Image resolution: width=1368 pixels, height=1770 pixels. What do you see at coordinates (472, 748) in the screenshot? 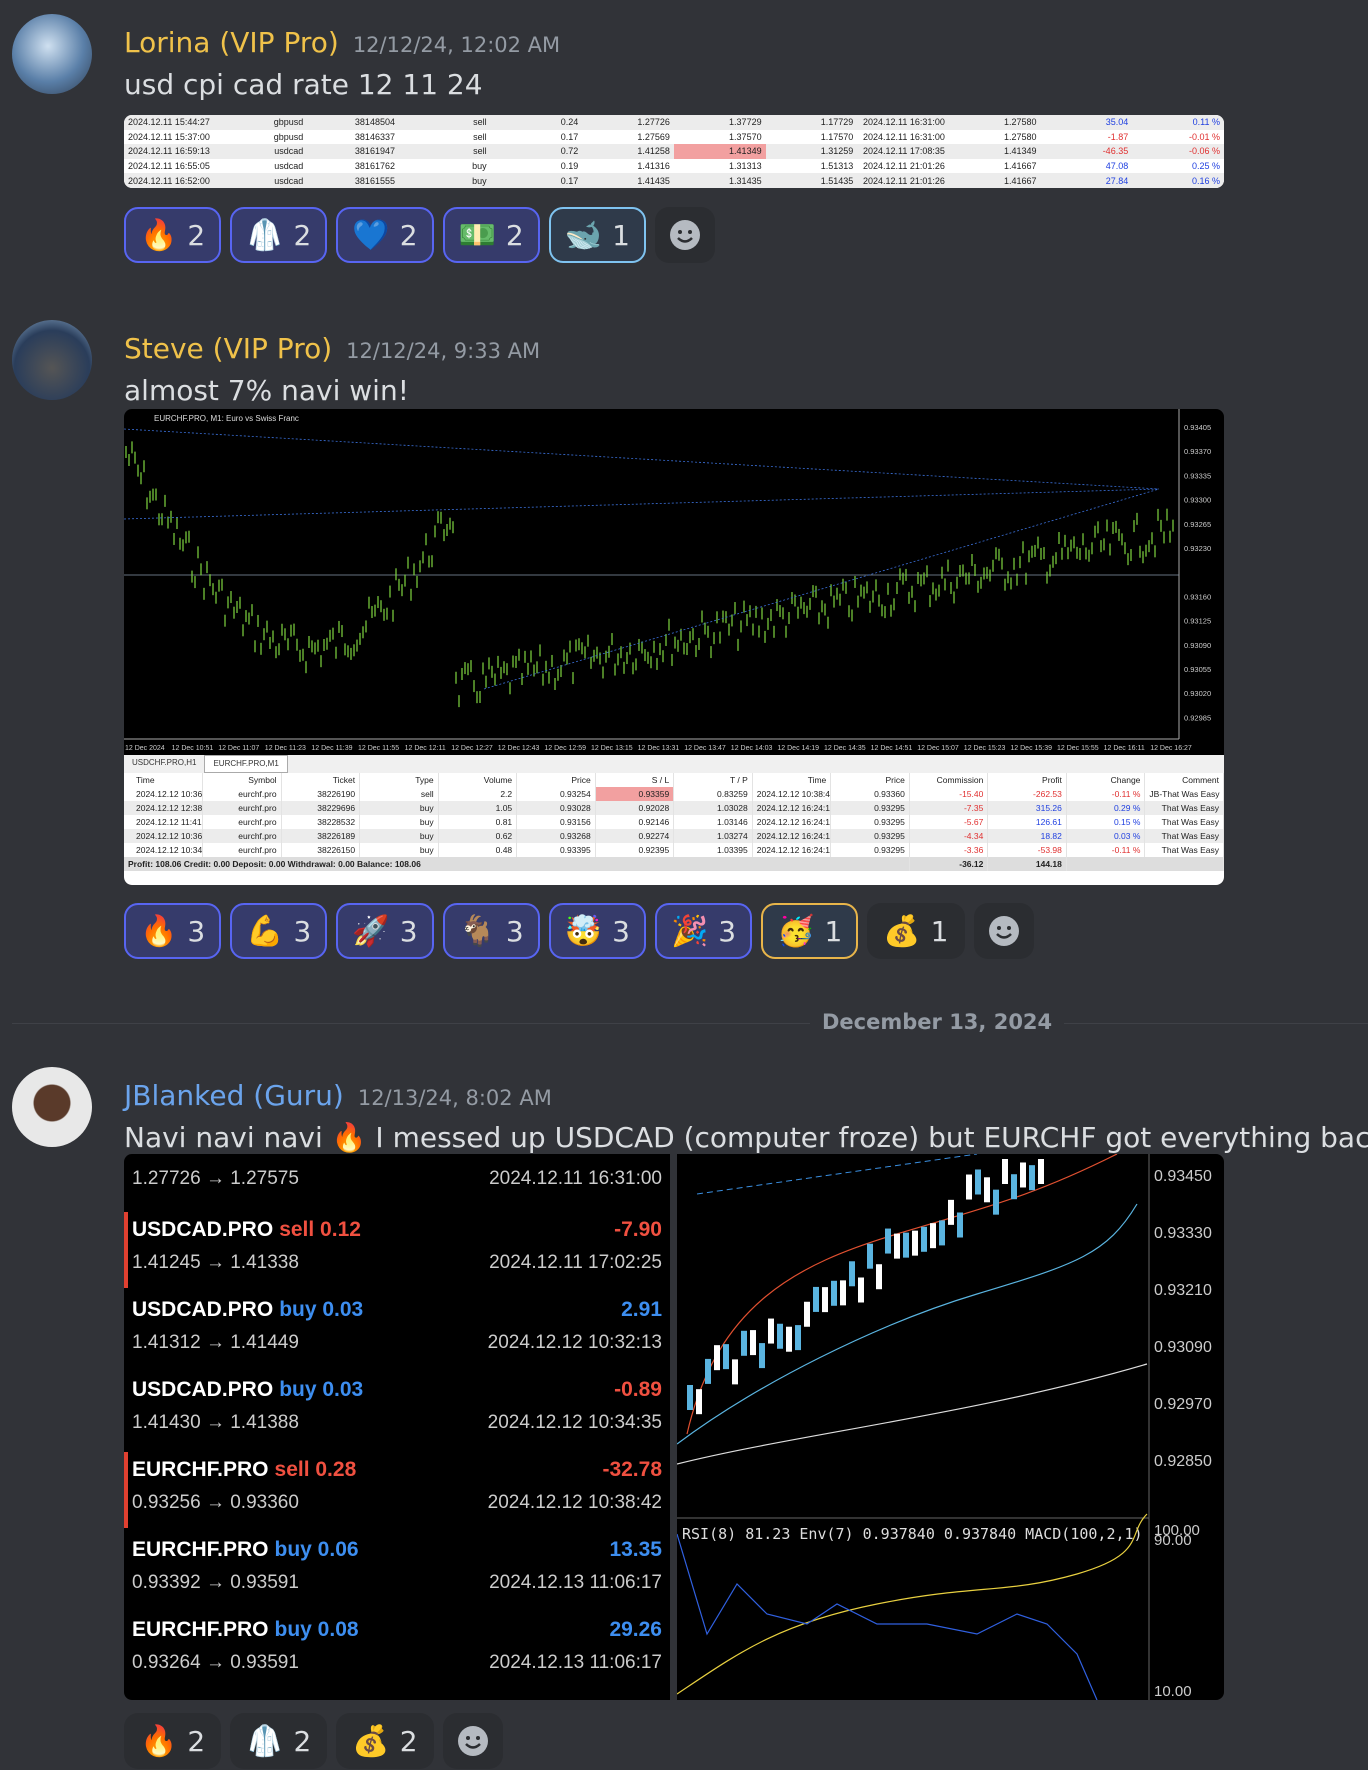
I see `time-label: 12 Dec 12:27` at bounding box center [472, 748].